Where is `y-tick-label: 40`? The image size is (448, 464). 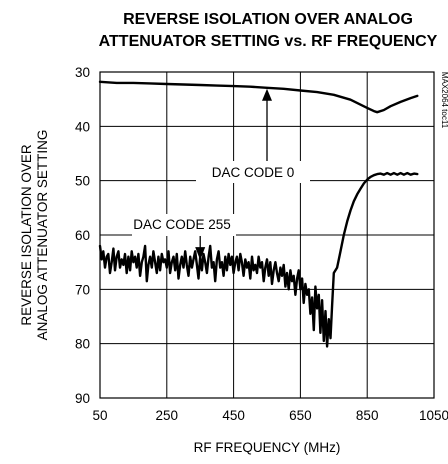
y-tick-label: 40 is located at coordinates (82, 126).